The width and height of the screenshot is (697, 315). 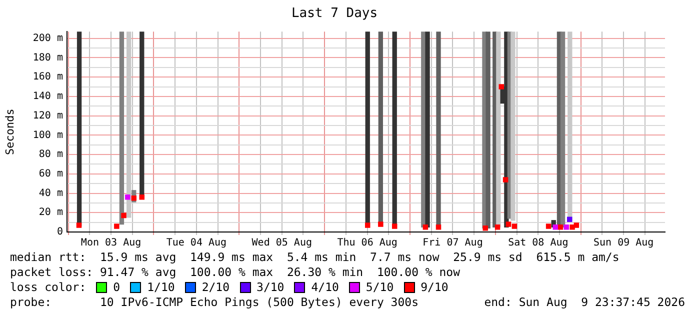 I want to click on legend-label: 3/10, so click(x=270, y=287).